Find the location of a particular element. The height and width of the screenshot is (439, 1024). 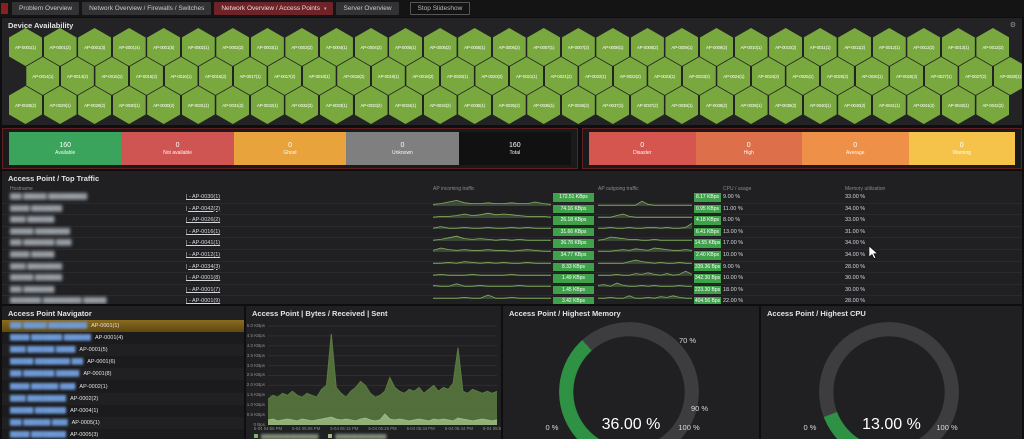

hex-label: AP-0009(1) is located at coordinates (682, 47).